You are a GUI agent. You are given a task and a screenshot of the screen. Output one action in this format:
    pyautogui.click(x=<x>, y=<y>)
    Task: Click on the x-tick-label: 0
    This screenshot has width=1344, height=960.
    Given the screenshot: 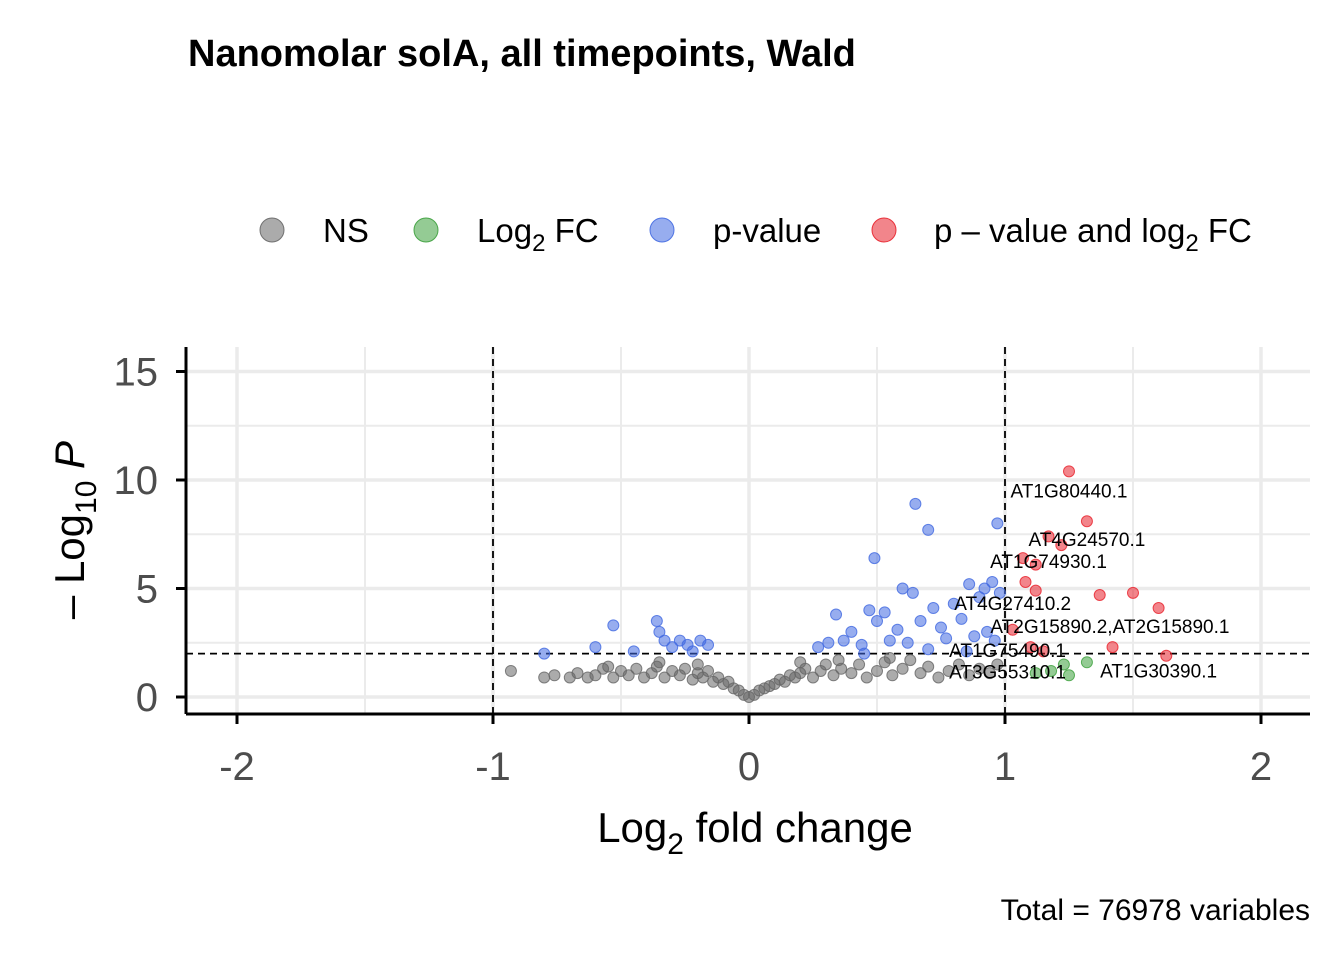 What is the action you would take?
    pyautogui.click(x=749, y=767)
    